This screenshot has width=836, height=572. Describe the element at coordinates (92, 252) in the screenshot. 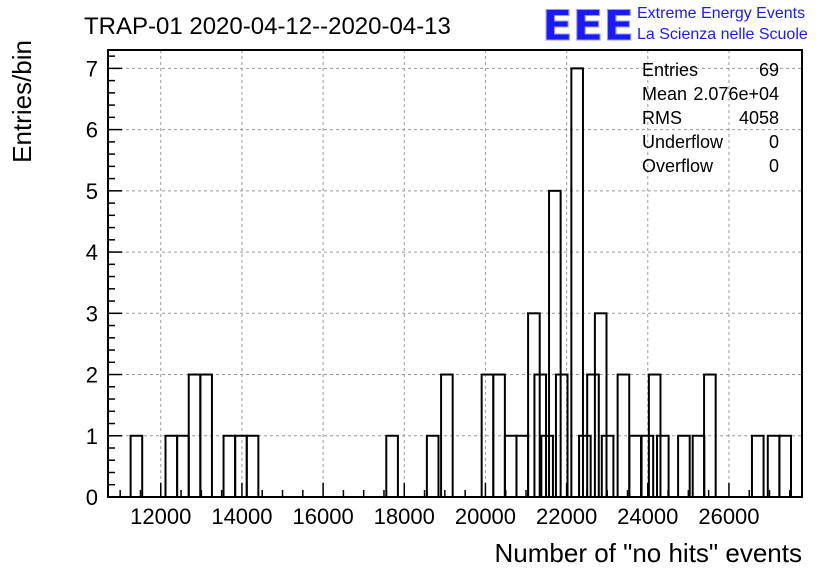

I see `y-tick-label: 4` at that location.